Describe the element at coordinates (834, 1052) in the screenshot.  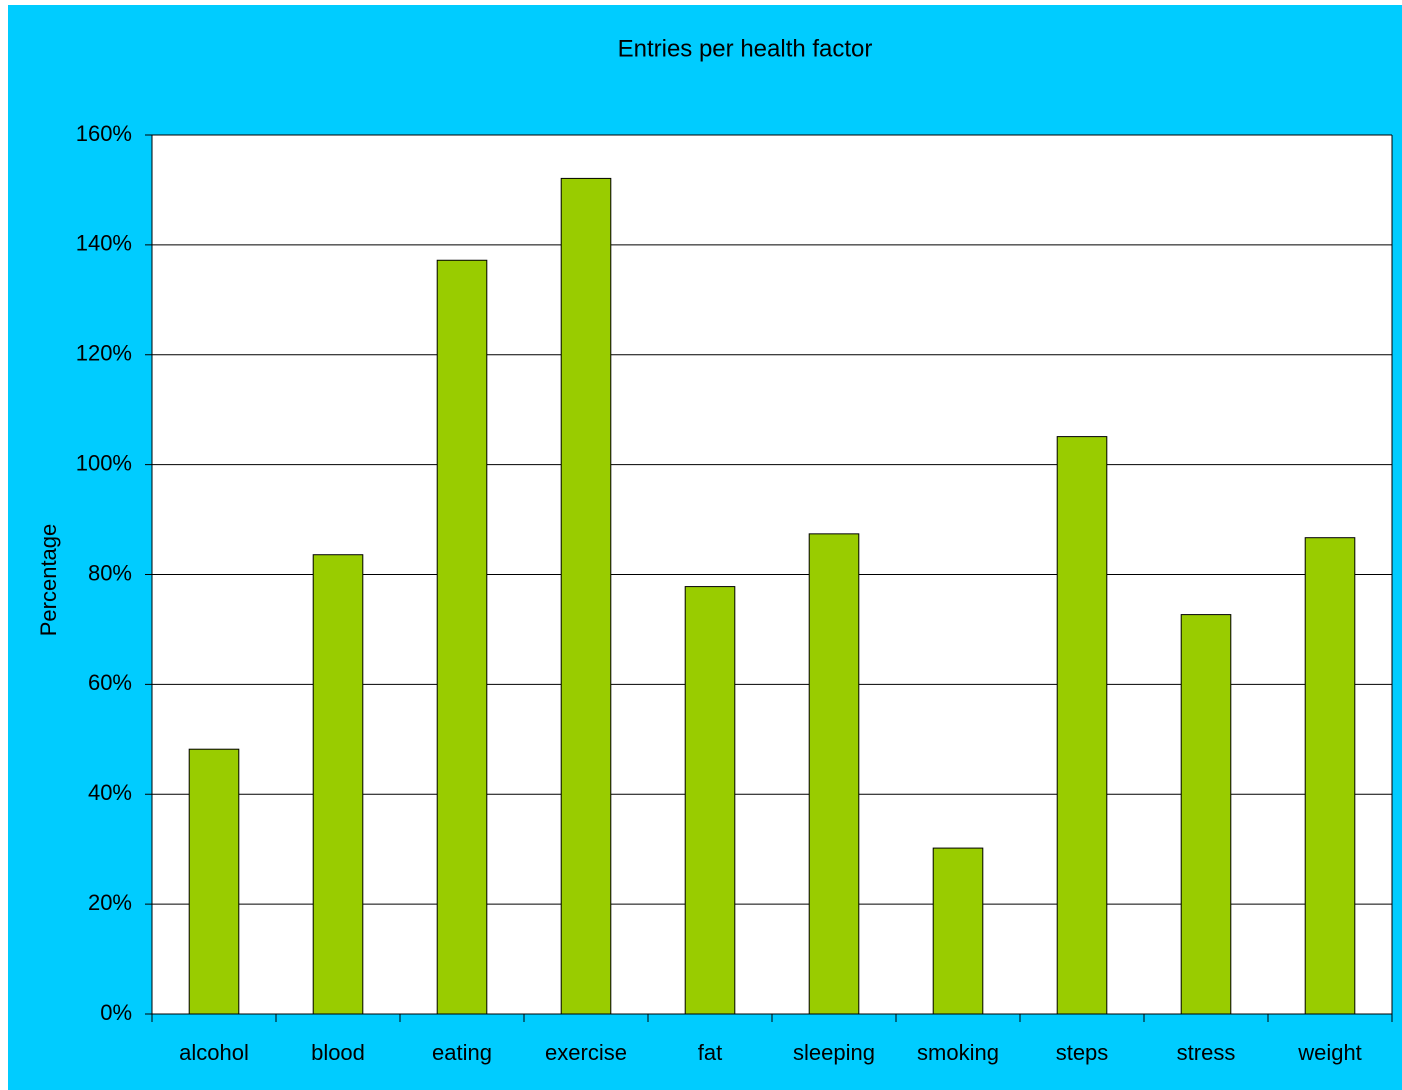
I see `x-tick-label: sleeping` at that location.